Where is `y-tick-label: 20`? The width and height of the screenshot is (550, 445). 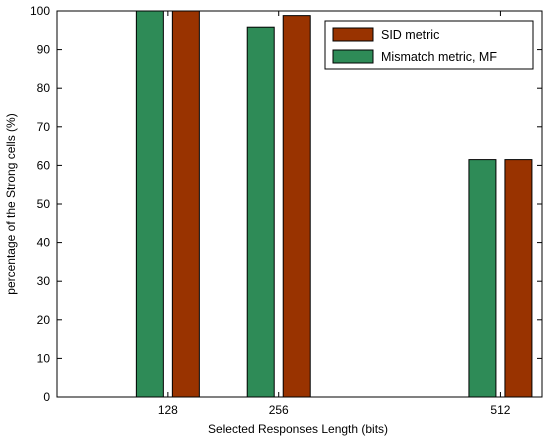 y-tick-label: 20 is located at coordinates (44, 320).